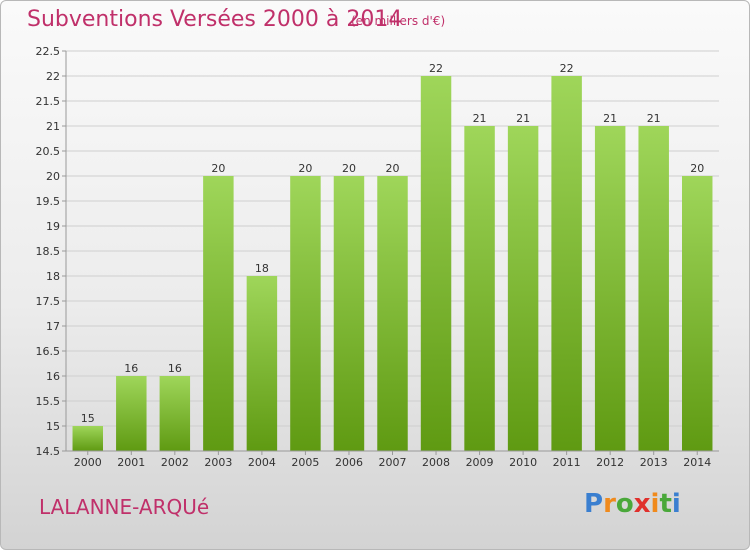  What do you see at coordinates (567, 68) in the screenshot?
I see `data-label-2011: 22` at bounding box center [567, 68].